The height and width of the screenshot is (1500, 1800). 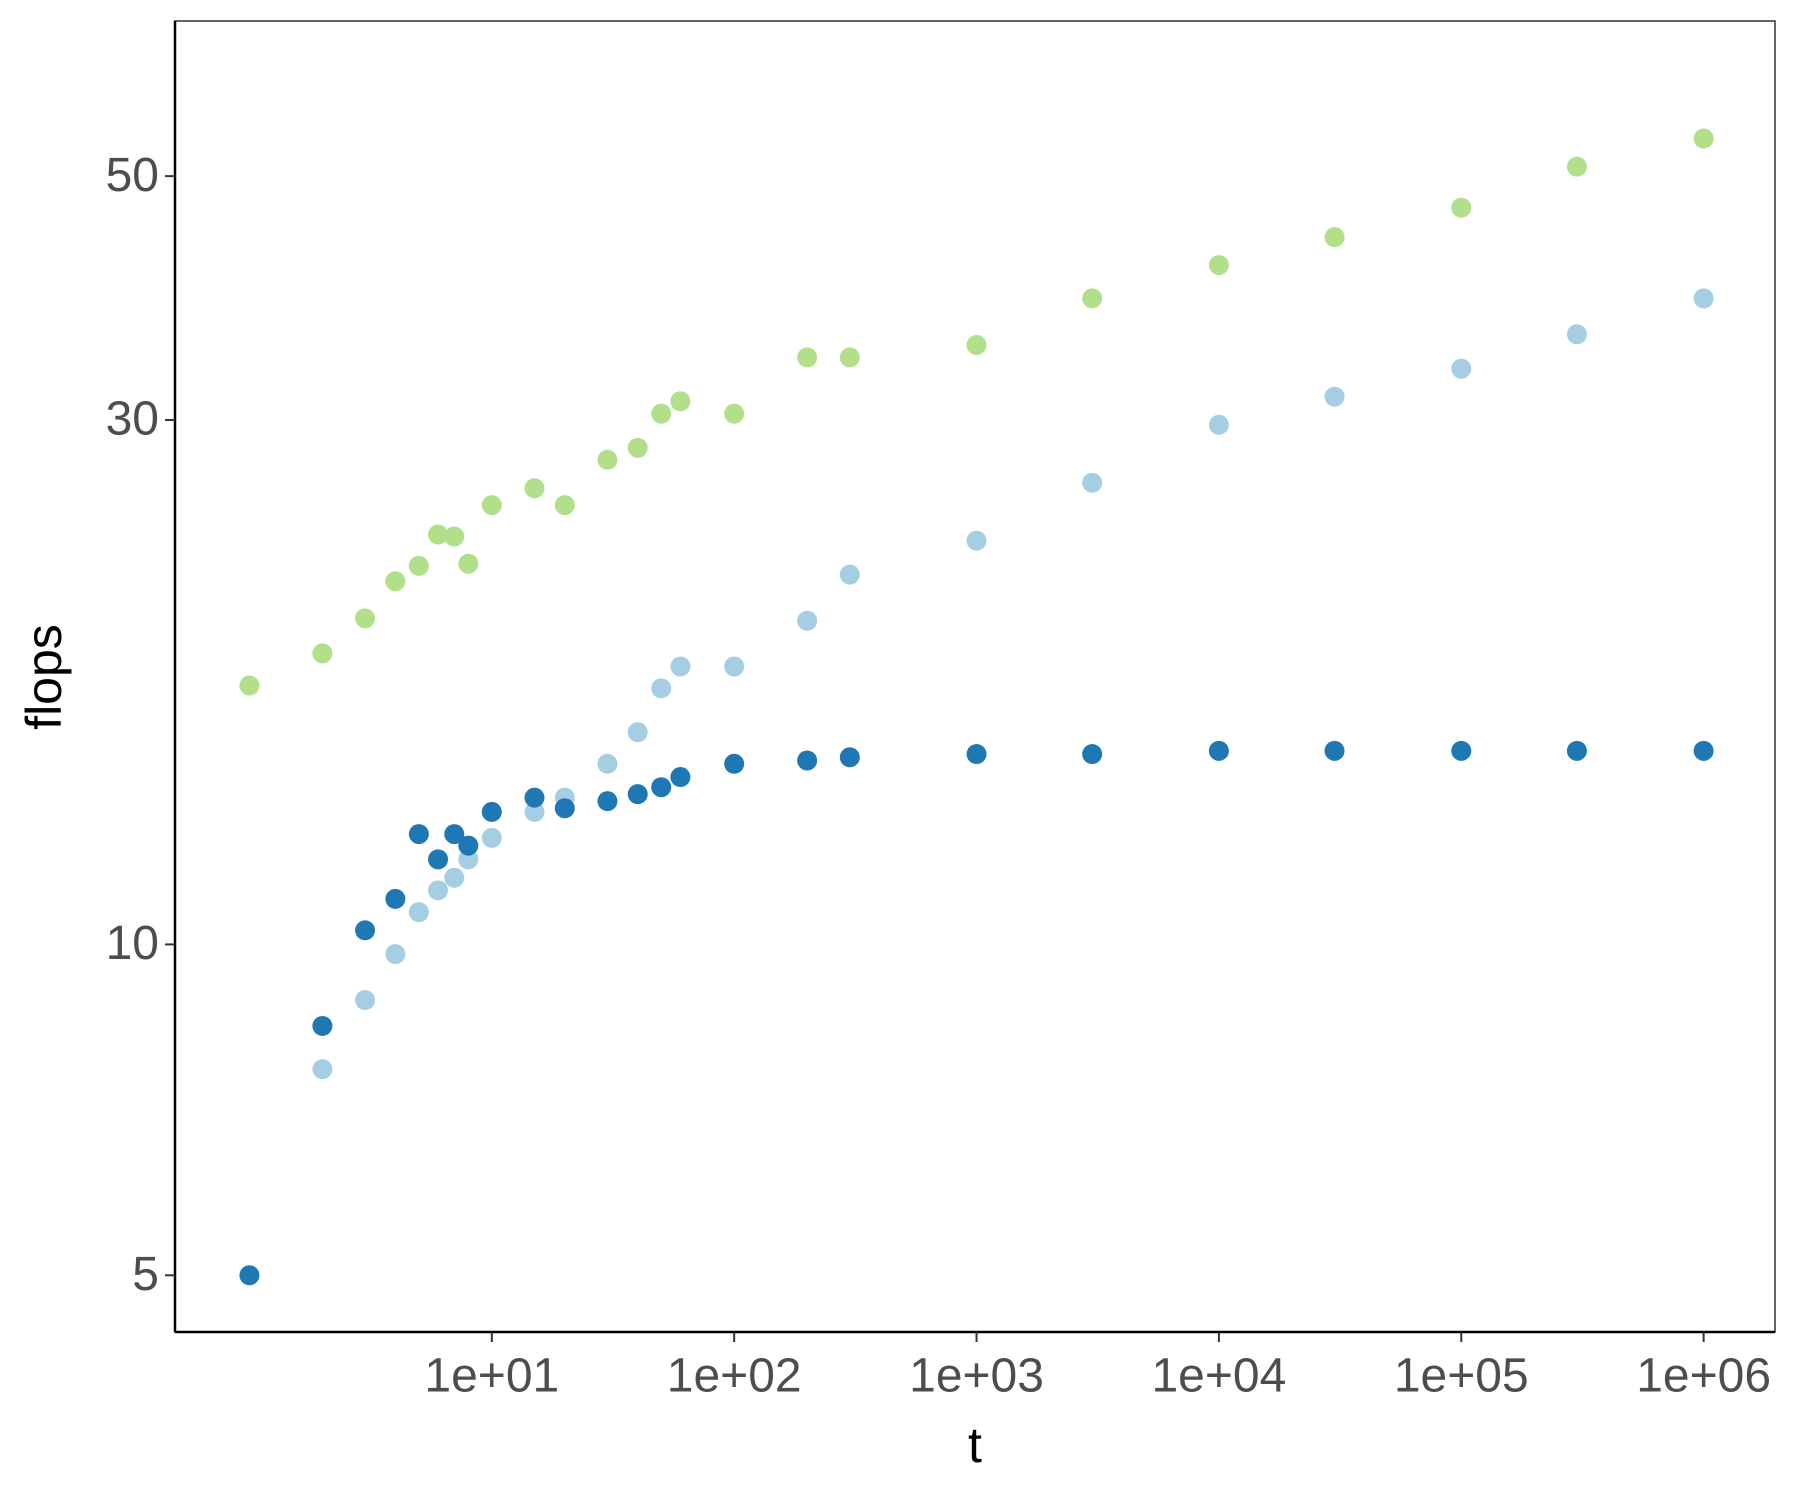 What do you see at coordinates (734, 1376) in the screenshot?
I see `x-tick-label: 1e+02` at bounding box center [734, 1376].